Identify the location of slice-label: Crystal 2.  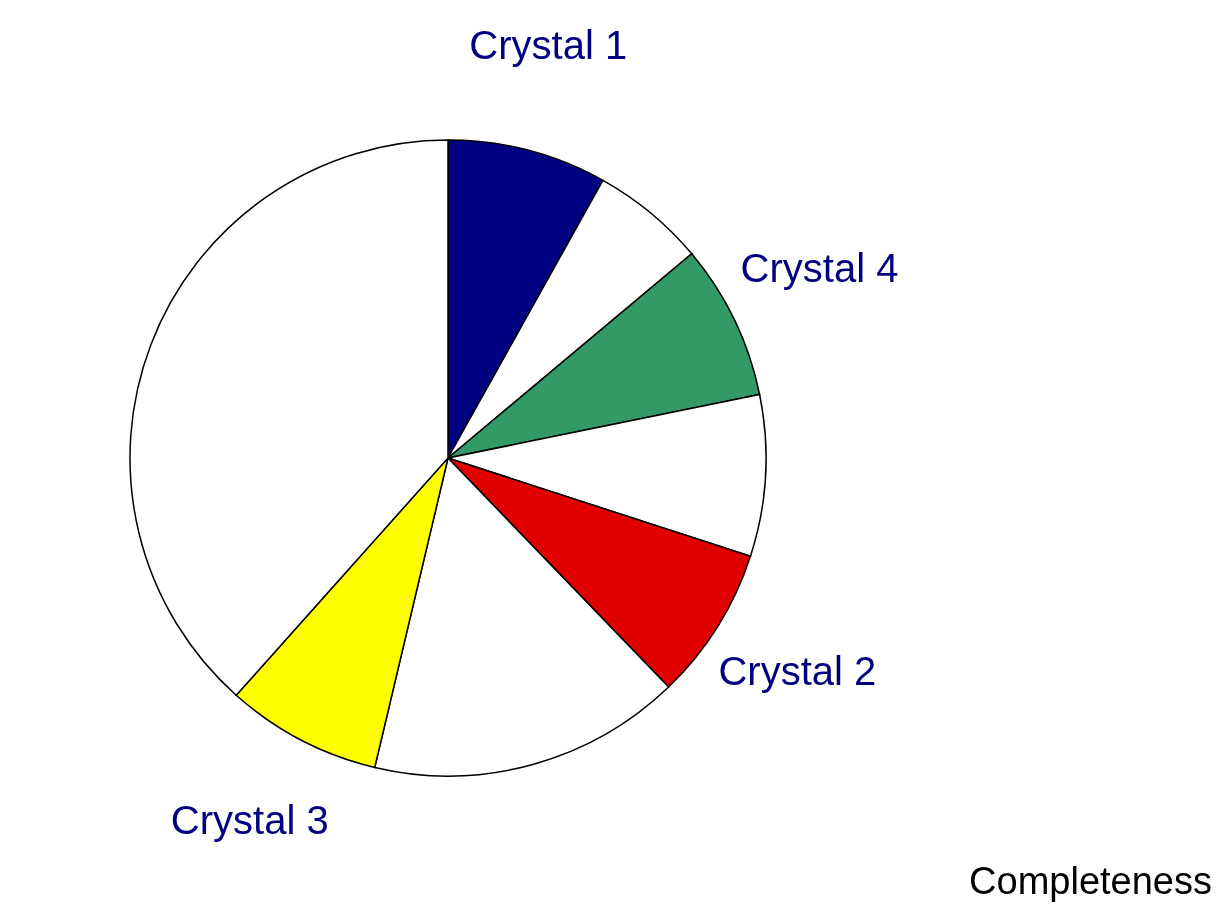
(797, 671).